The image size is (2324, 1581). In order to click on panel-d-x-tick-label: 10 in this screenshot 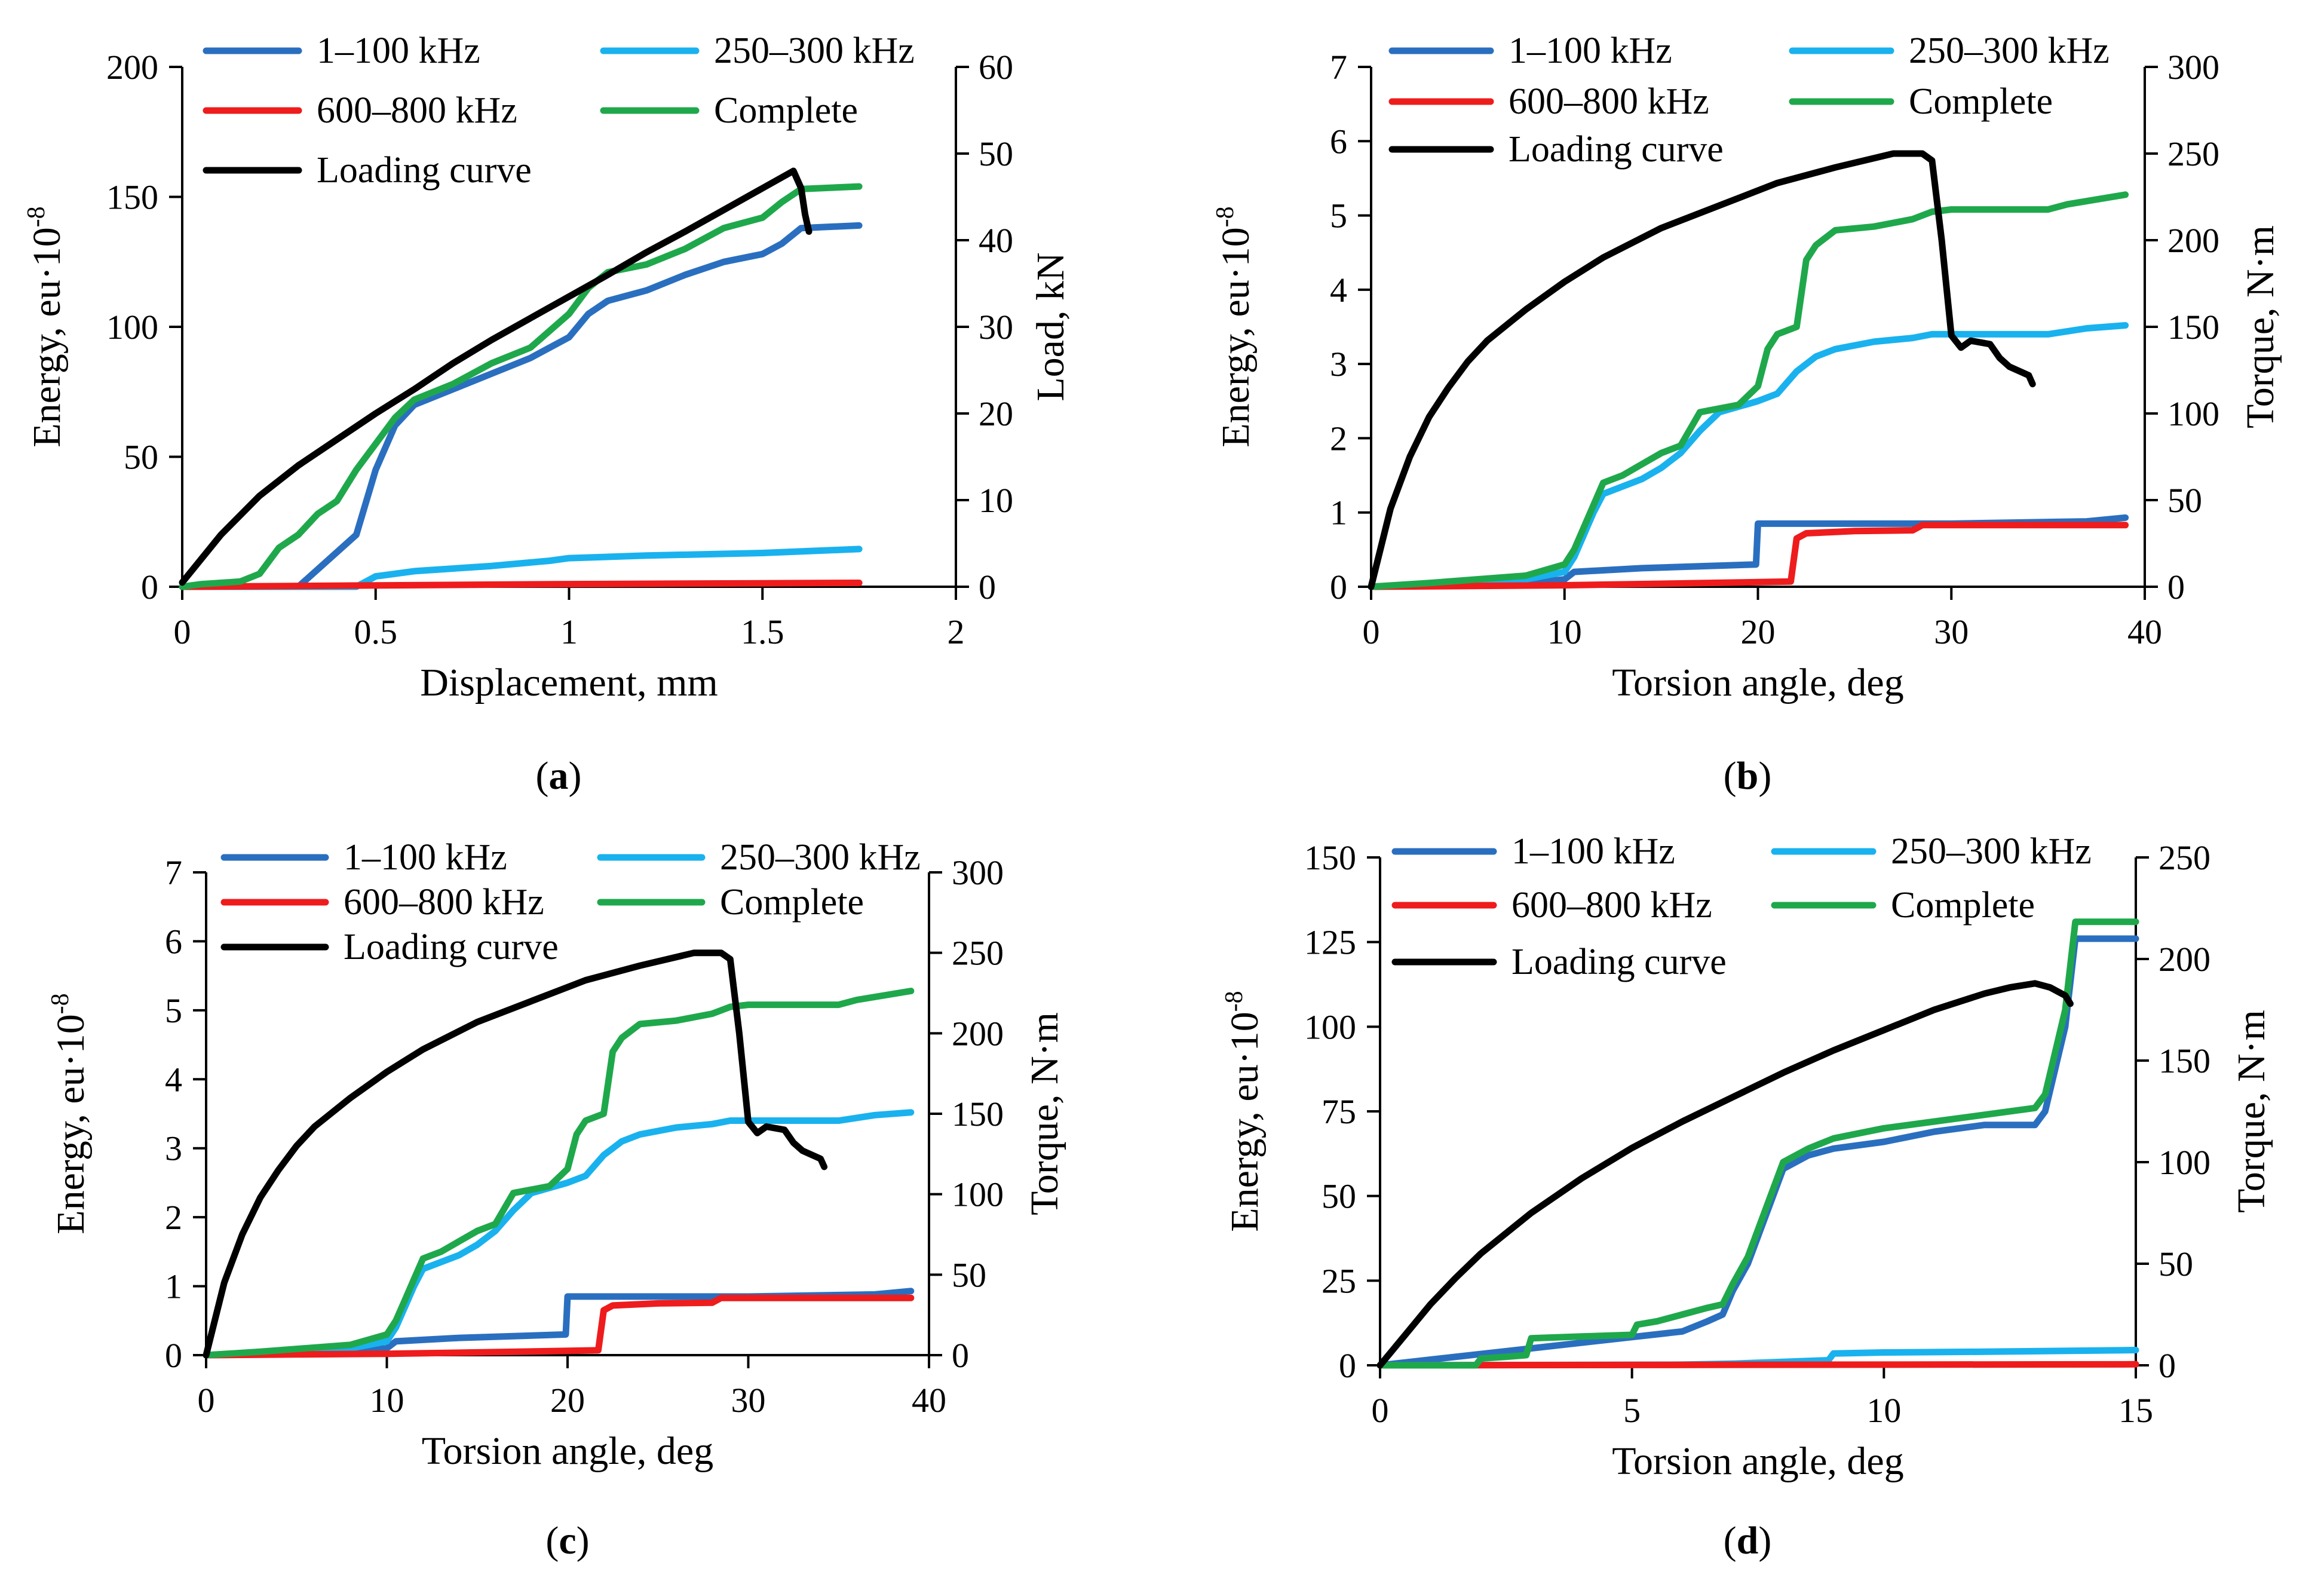, I will do `click(1883, 1410)`.